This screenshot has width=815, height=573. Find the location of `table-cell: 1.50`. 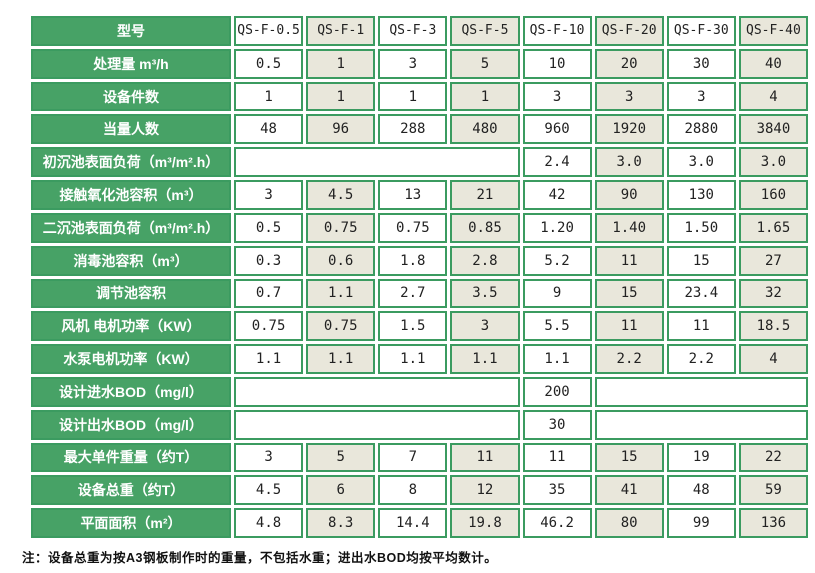

table-cell: 1.50 is located at coordinates (701, 227).